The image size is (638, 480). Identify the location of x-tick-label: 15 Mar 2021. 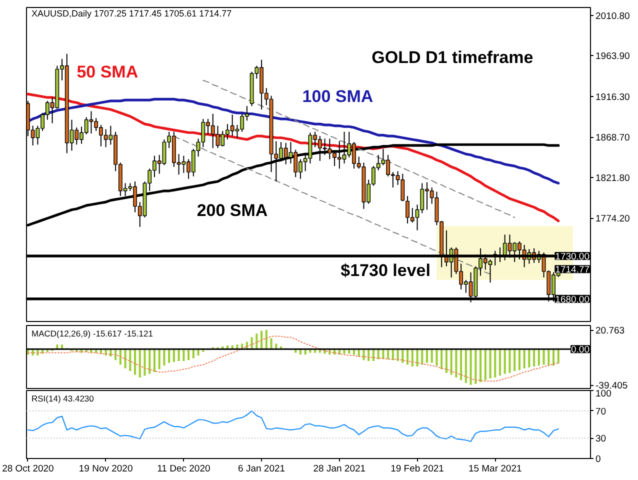
(495, 469).